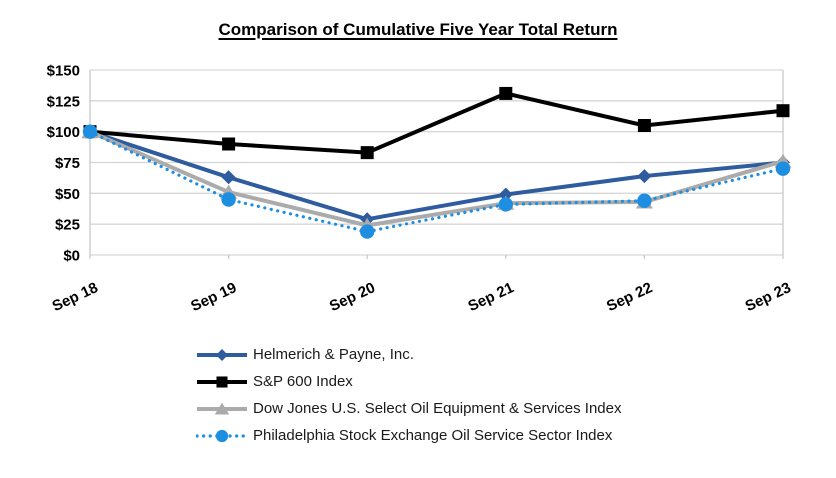 The height and width of the screenshot is (478, 836). Describe the element at coordinates (768, 297) in the screenshot. I see `x-tick-label: Sep 23` at that location.